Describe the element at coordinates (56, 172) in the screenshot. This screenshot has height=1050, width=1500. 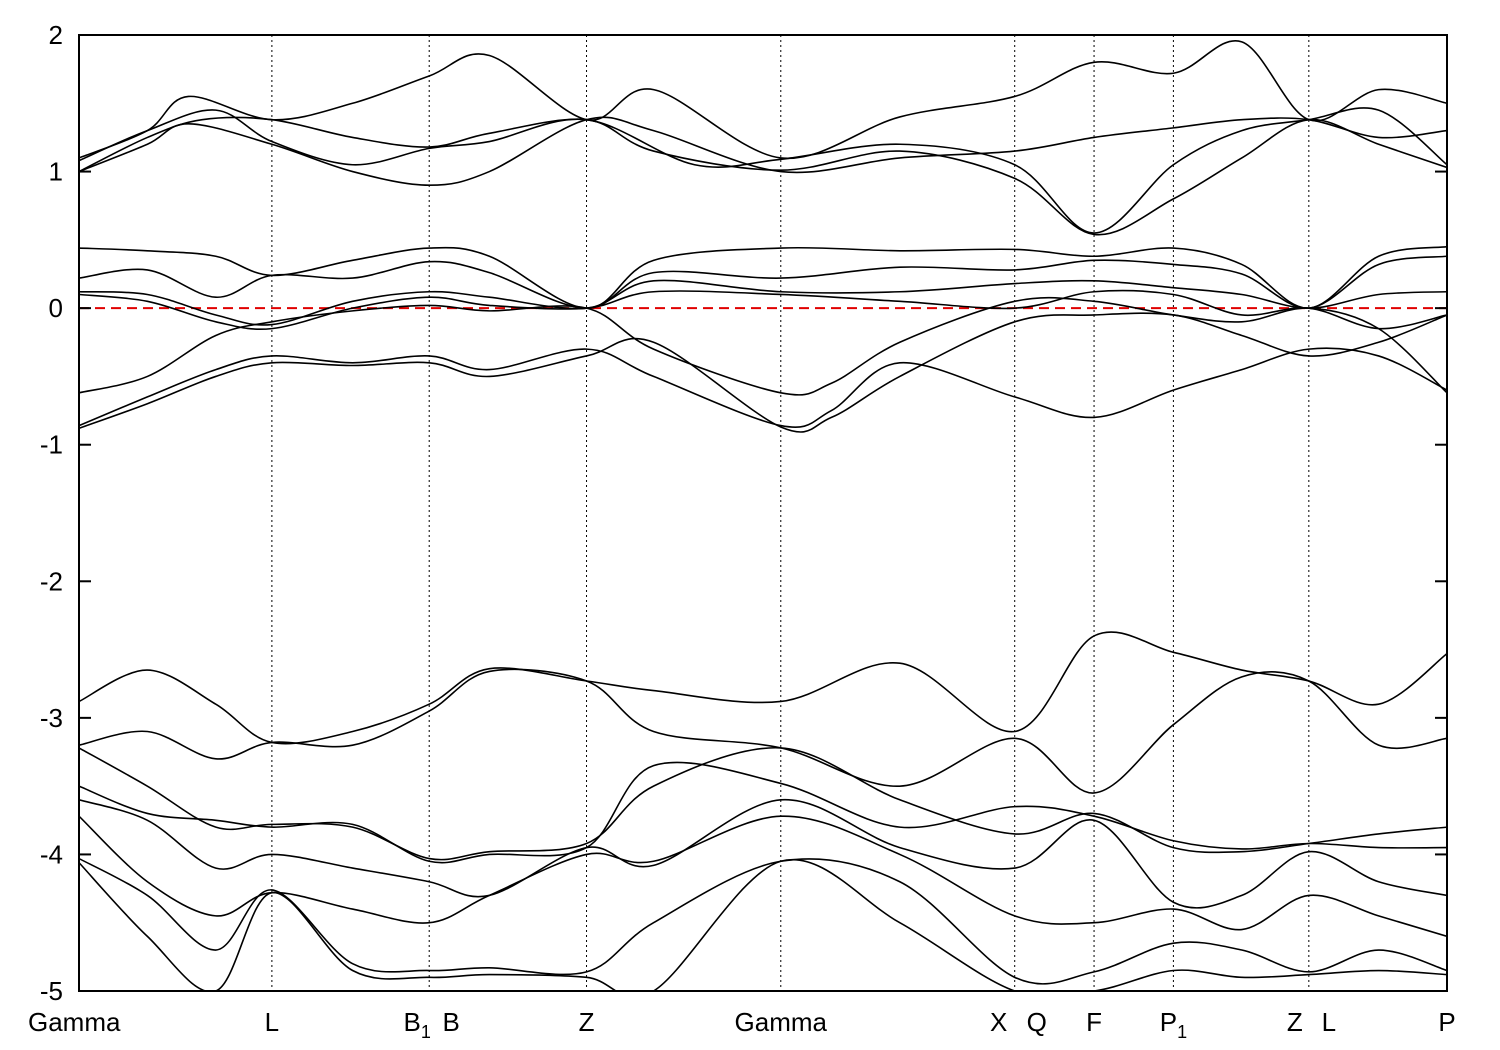
I see `y-tick-label: 1` at that location.